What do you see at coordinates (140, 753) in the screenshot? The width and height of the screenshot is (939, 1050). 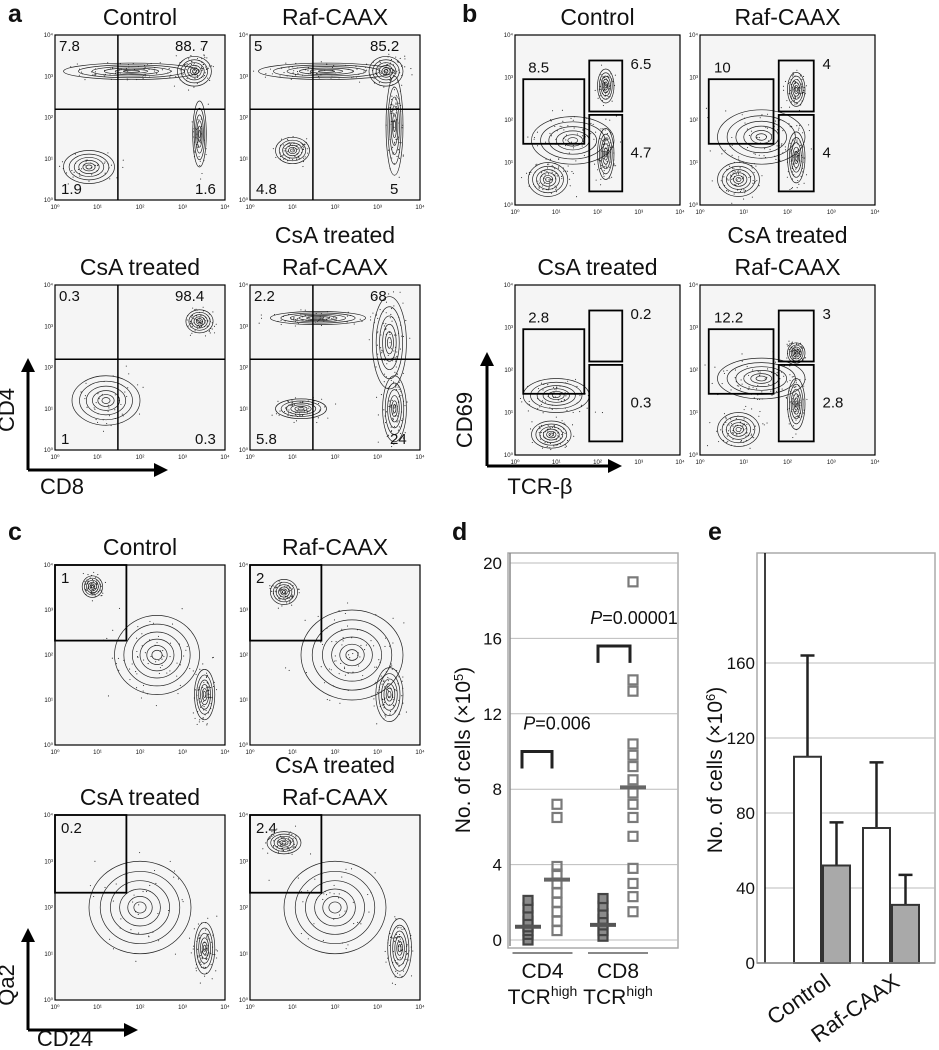 I see `x-tick-label: 10²` at bounding box center [140, 753].